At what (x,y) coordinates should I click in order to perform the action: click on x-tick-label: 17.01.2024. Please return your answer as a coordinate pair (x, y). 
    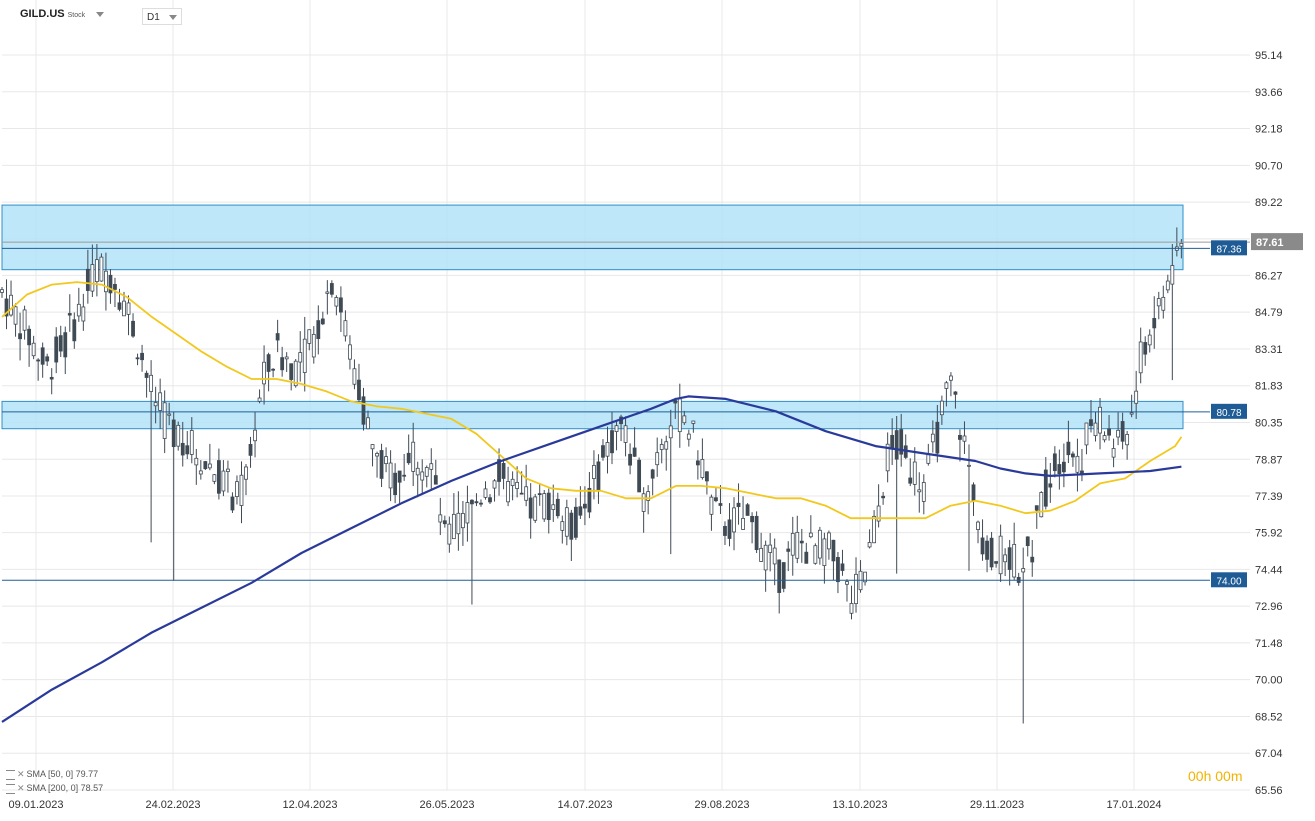
    Looking at the image, I should click on (1133, 805).